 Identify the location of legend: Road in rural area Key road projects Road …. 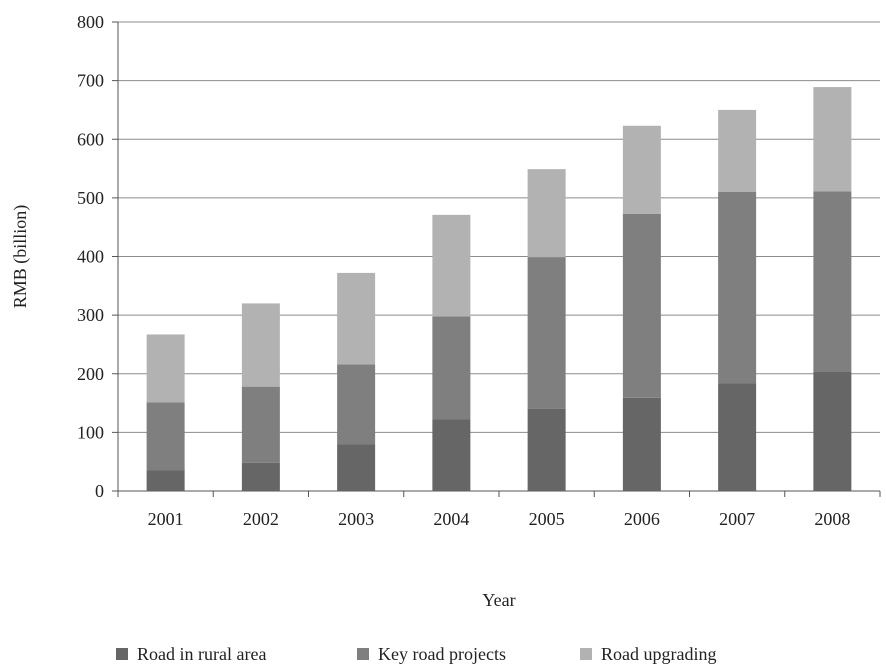
(416, 654).